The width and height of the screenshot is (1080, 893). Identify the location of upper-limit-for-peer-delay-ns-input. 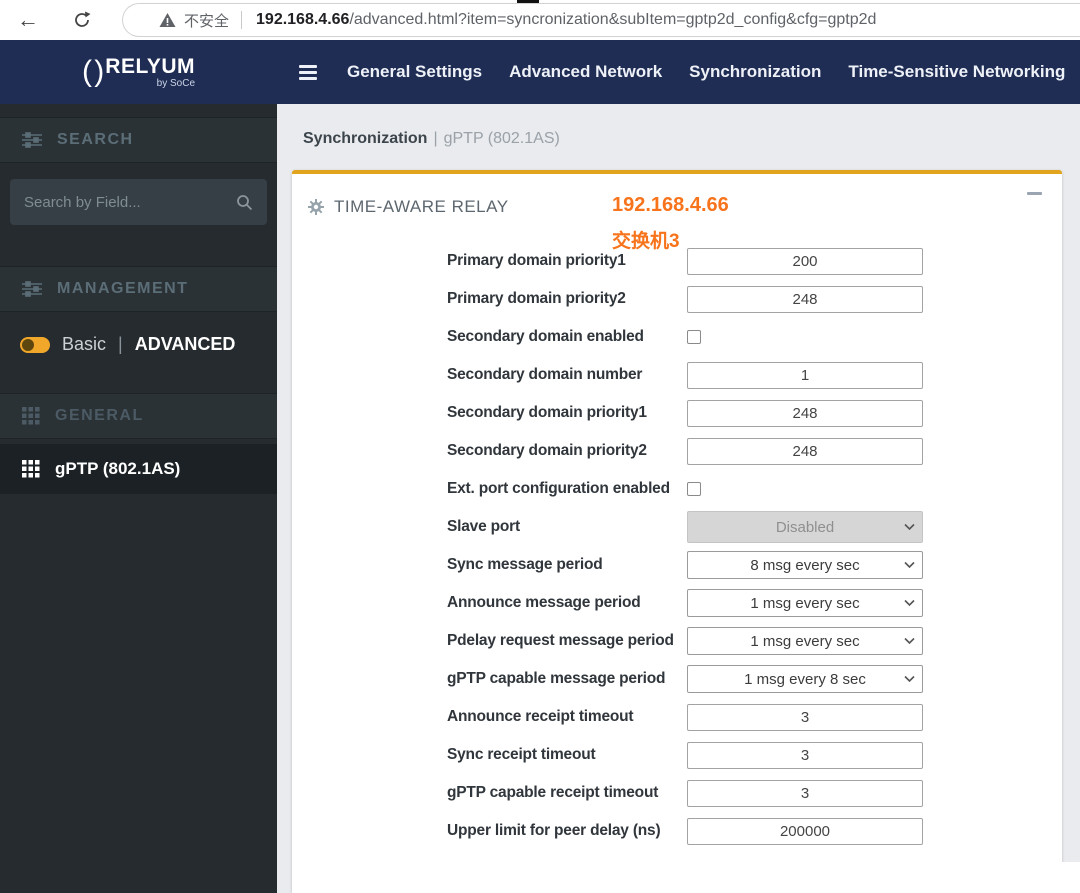
(805, 831).